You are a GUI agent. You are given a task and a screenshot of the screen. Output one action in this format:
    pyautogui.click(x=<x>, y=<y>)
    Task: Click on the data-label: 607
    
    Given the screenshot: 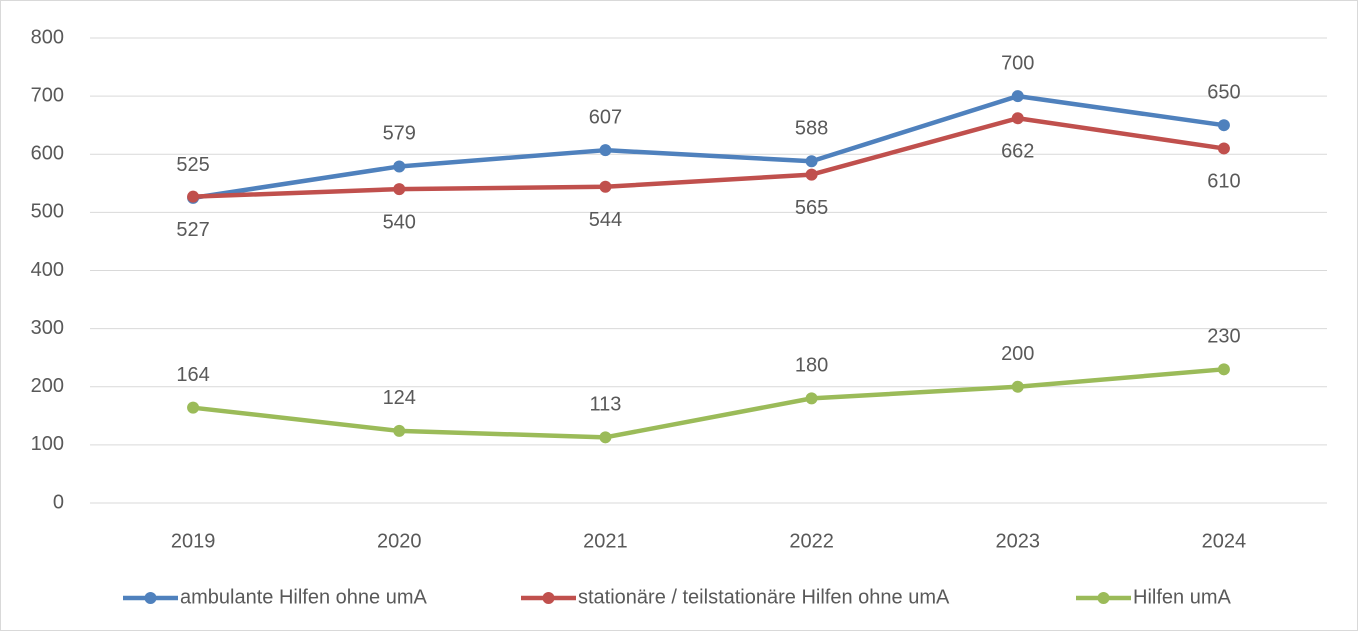 What is the action you would take?
    pyautogui.click(x=605, y=117)
    